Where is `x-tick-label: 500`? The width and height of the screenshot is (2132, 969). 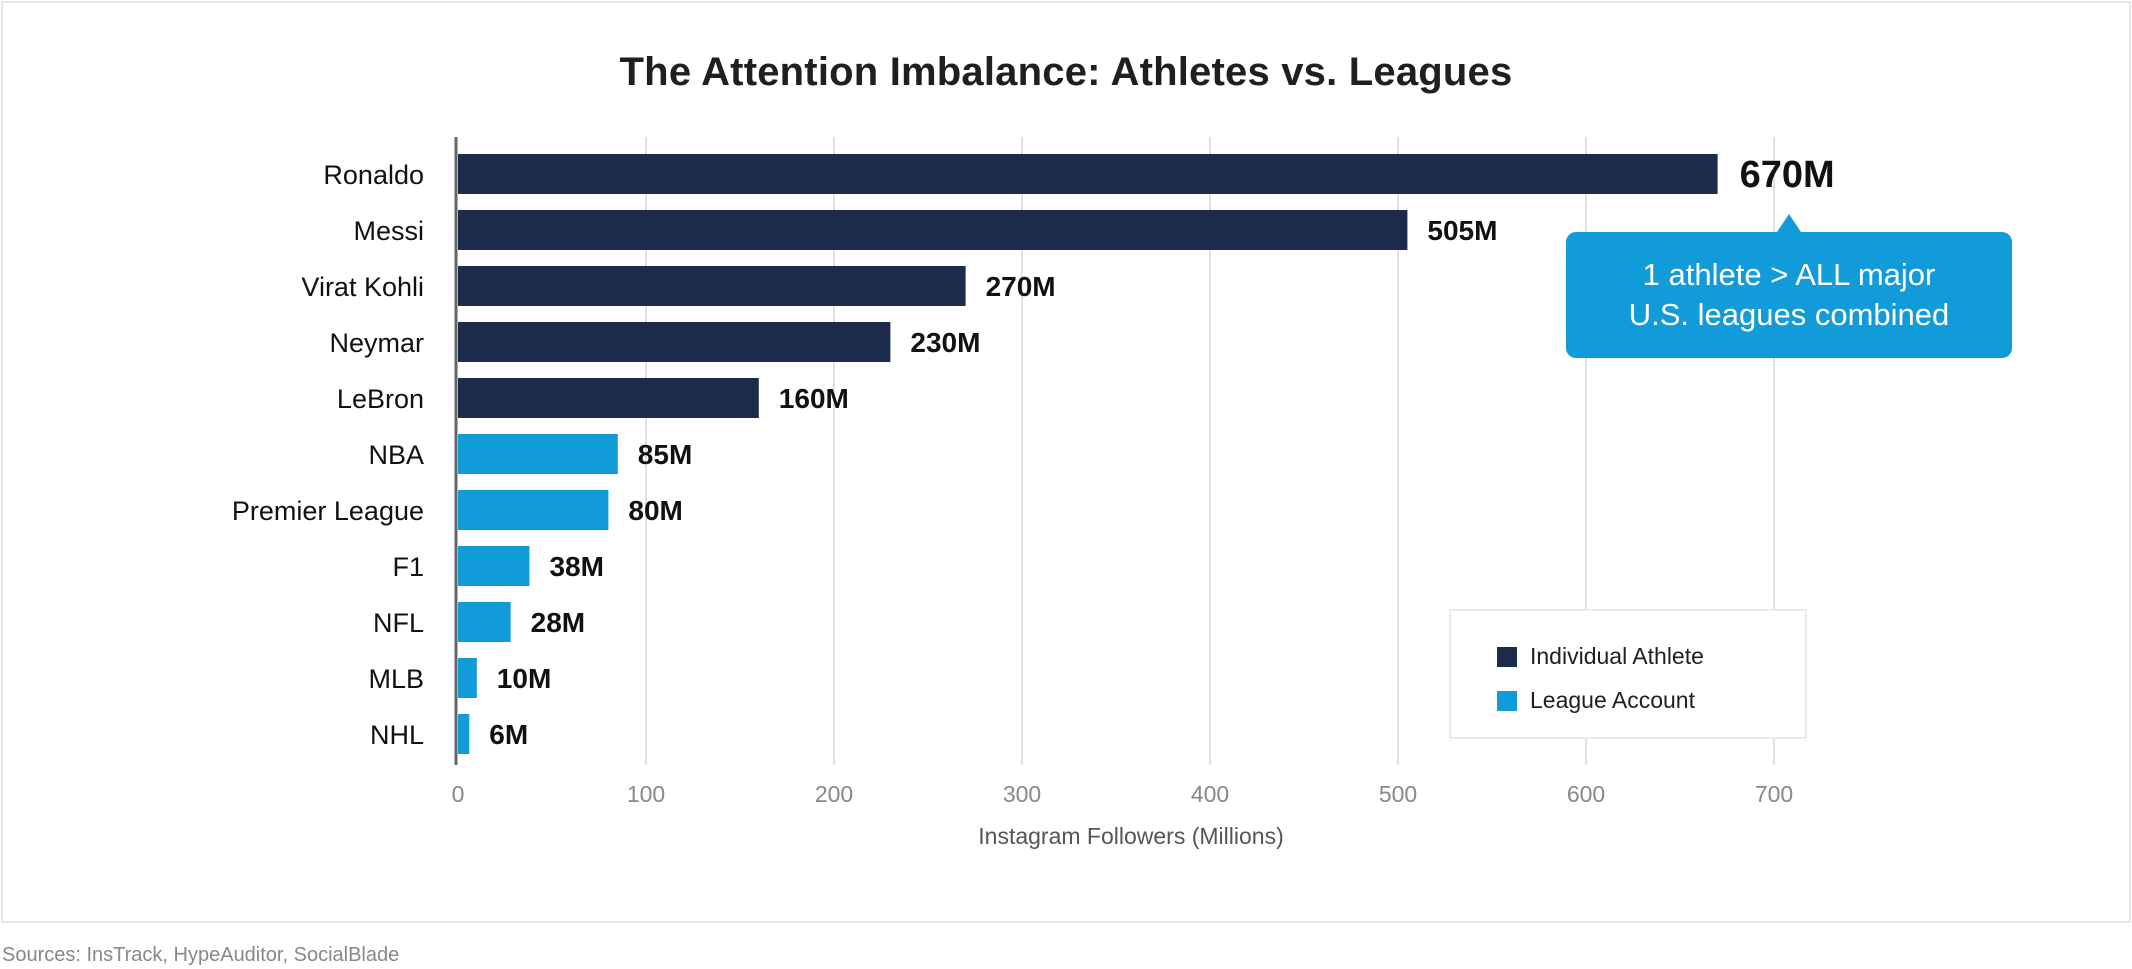 x-tick-label: 500 is located at coordinates (1398, 794).